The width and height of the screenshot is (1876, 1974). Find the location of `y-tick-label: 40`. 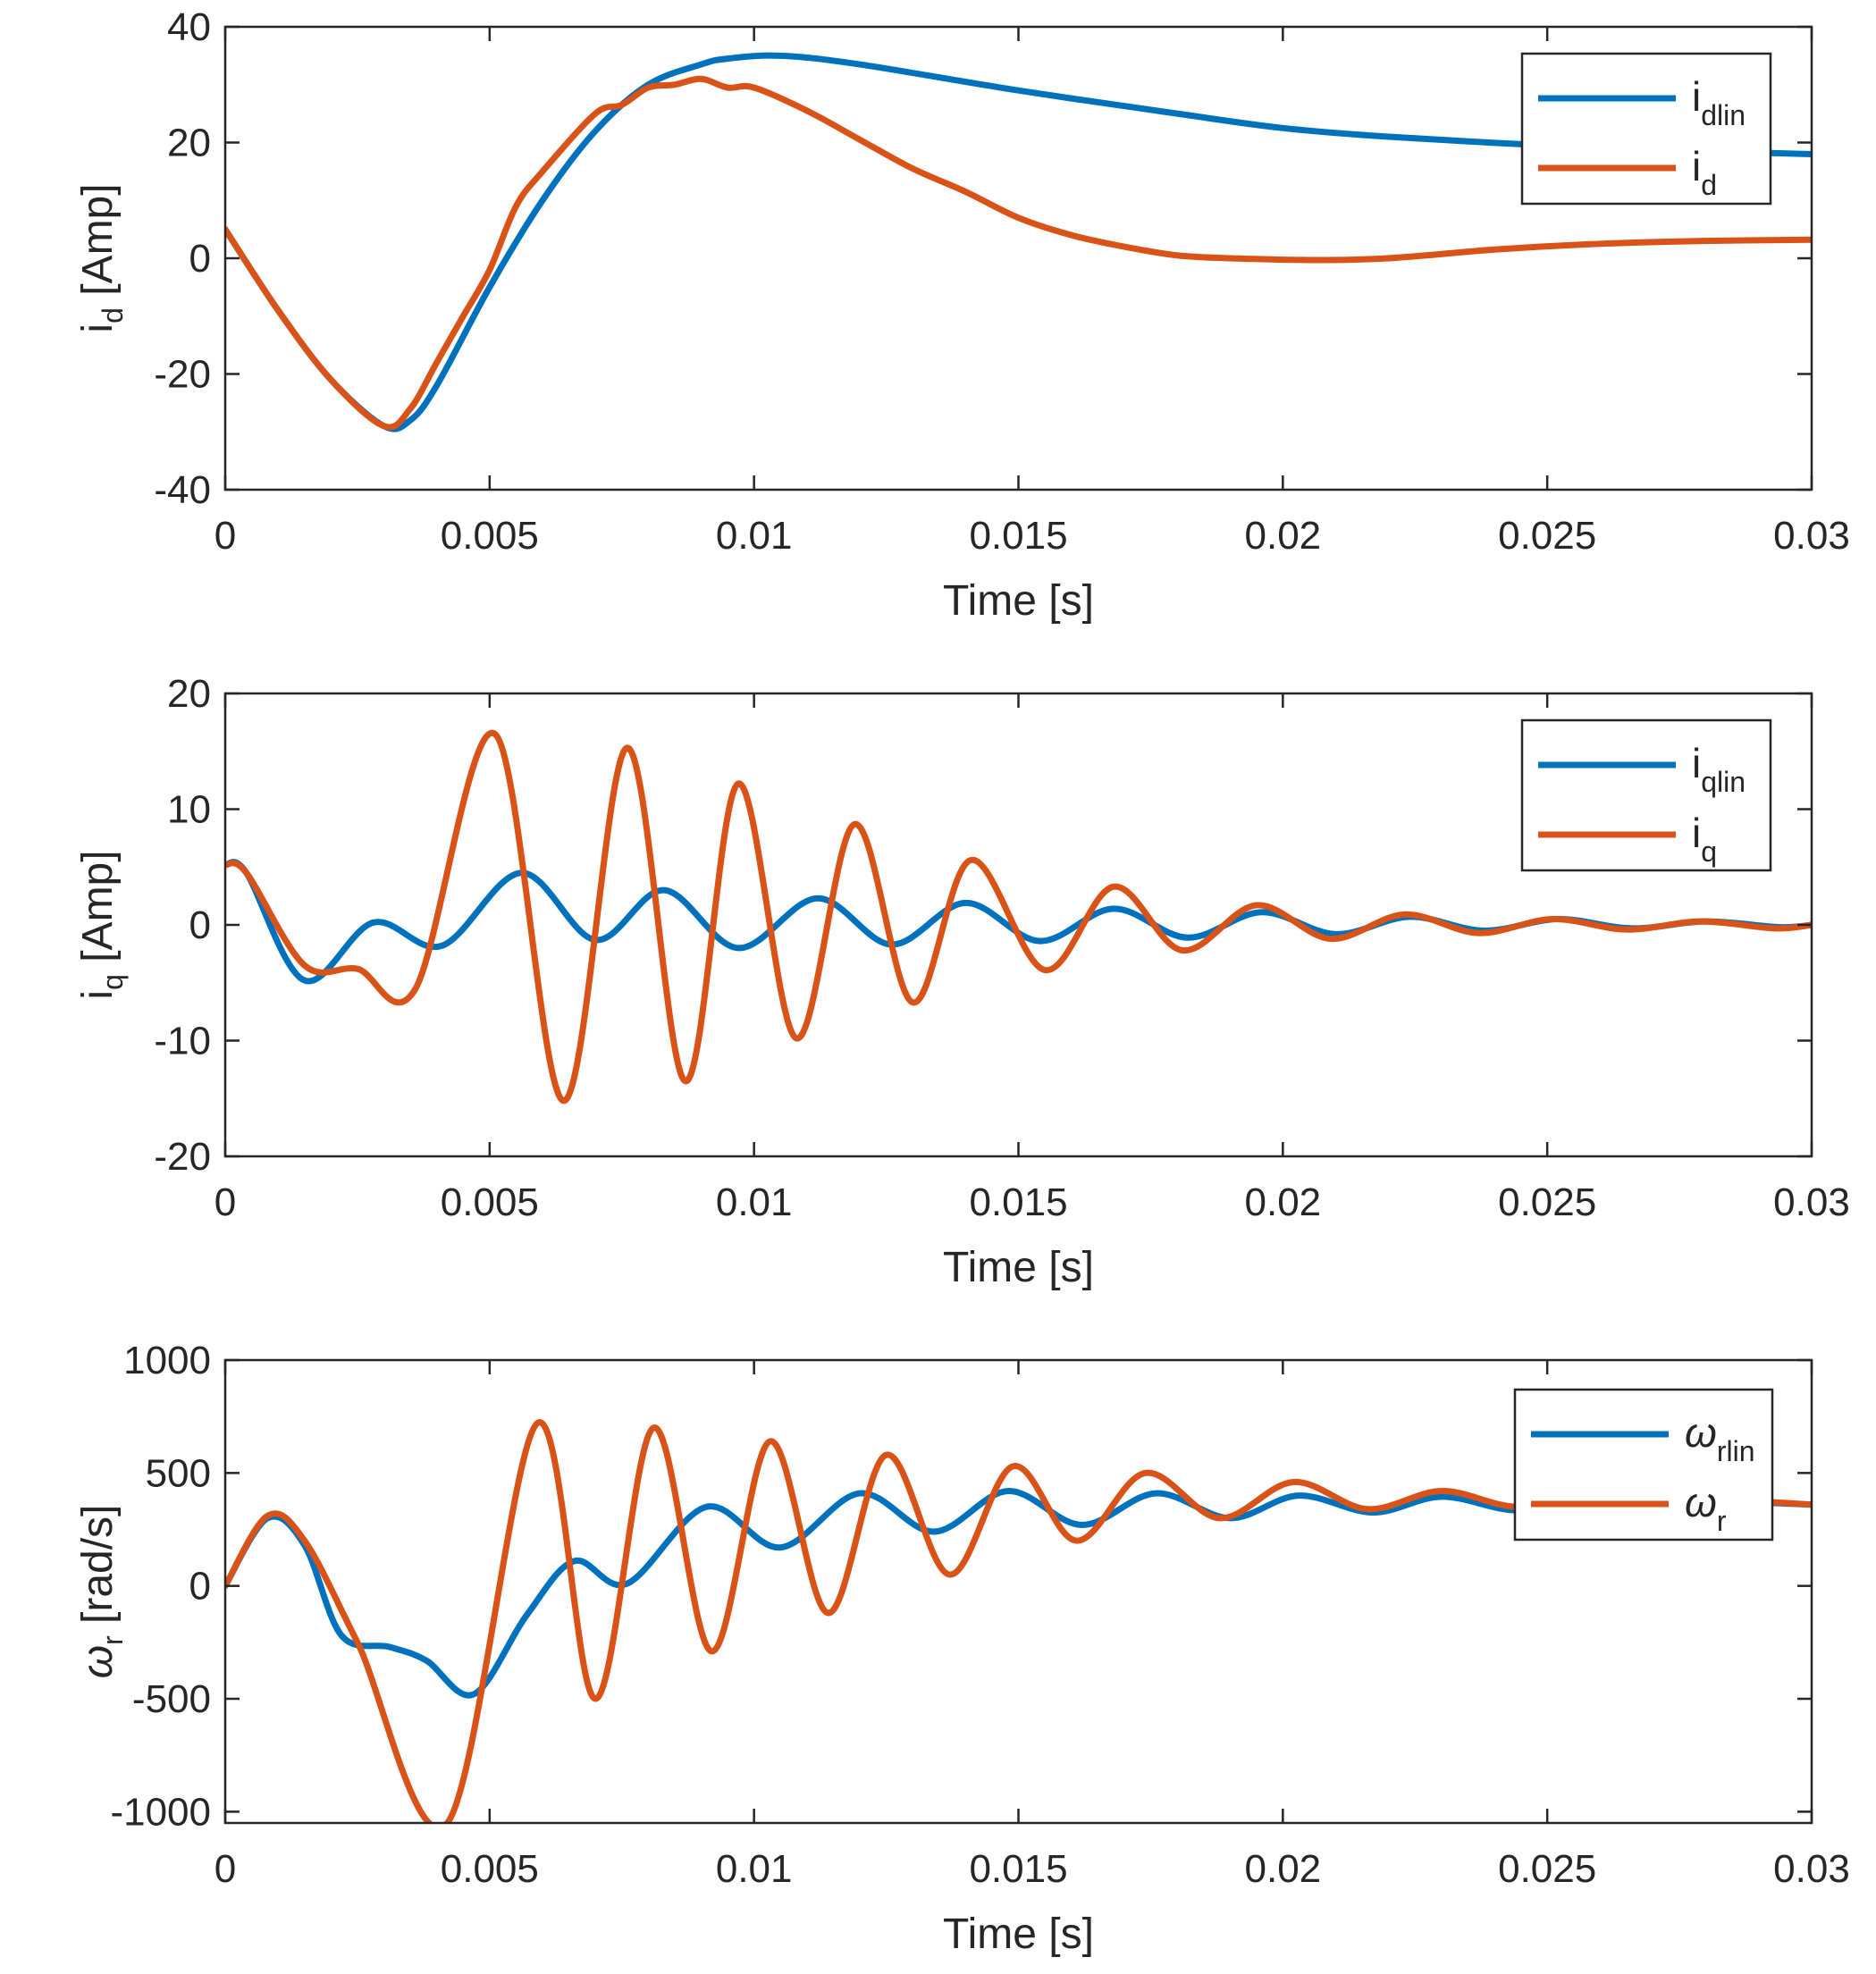

y-tick-label: 40 is located at coordinates (189, 27).